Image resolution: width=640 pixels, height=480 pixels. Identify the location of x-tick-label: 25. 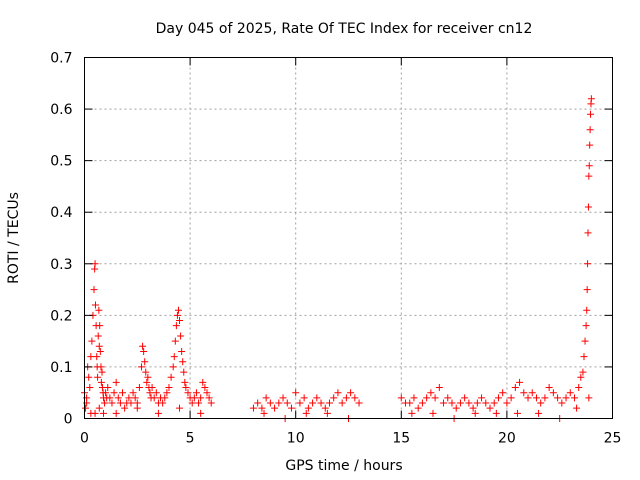
(613, 439).